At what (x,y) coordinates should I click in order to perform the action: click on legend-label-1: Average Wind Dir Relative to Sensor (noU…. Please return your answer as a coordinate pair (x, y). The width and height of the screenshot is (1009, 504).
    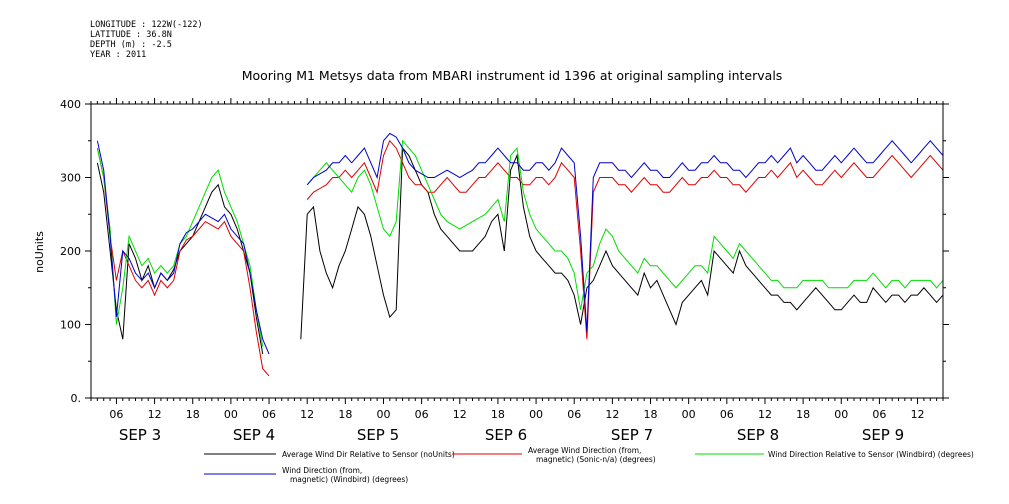
    Looking at the image, I should click on (368, 454).